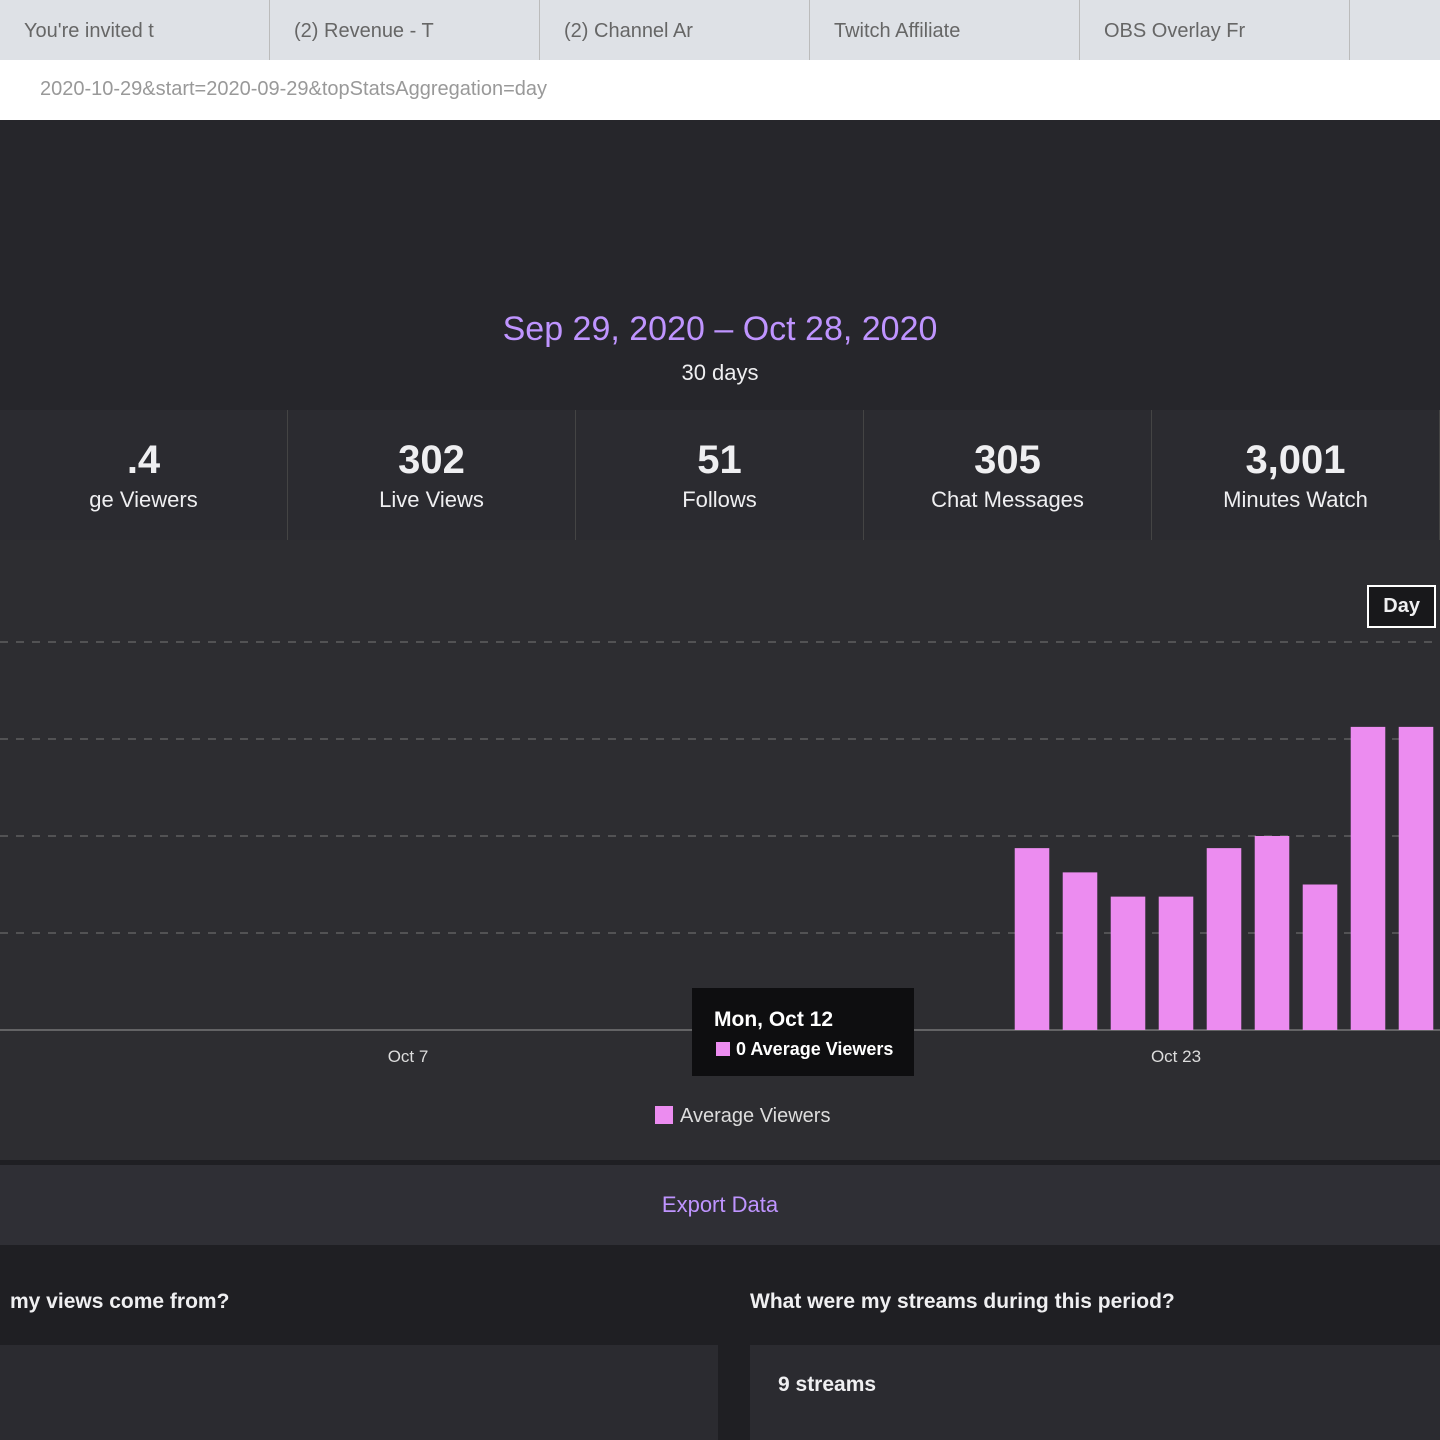 This screenshot has width=1440, height=1440. What do you see at coordinates (120, 1301) in the screenshot?
I see `section-title: my views come from?` at bounding box center [120, 1301].